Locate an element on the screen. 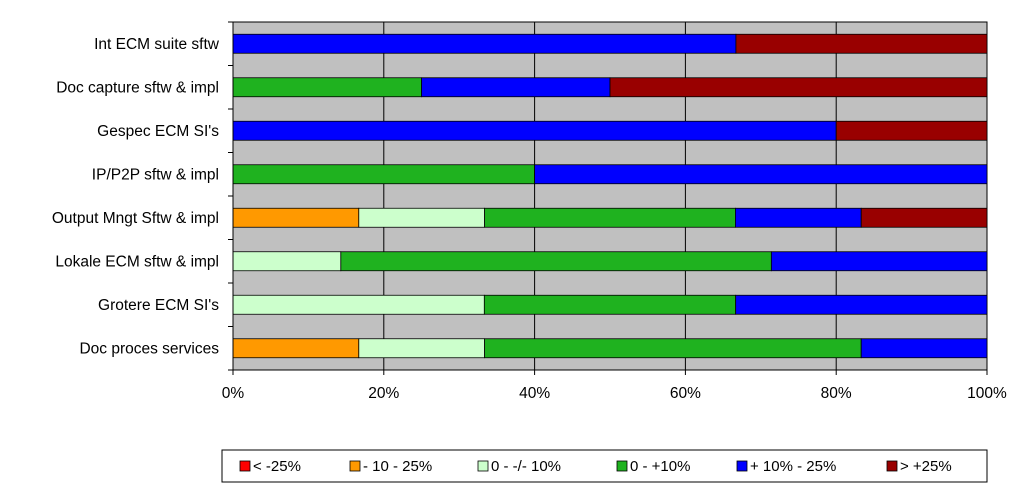  category-label: Output Mngt Sftw & impl is located at coordinates (135, 218).